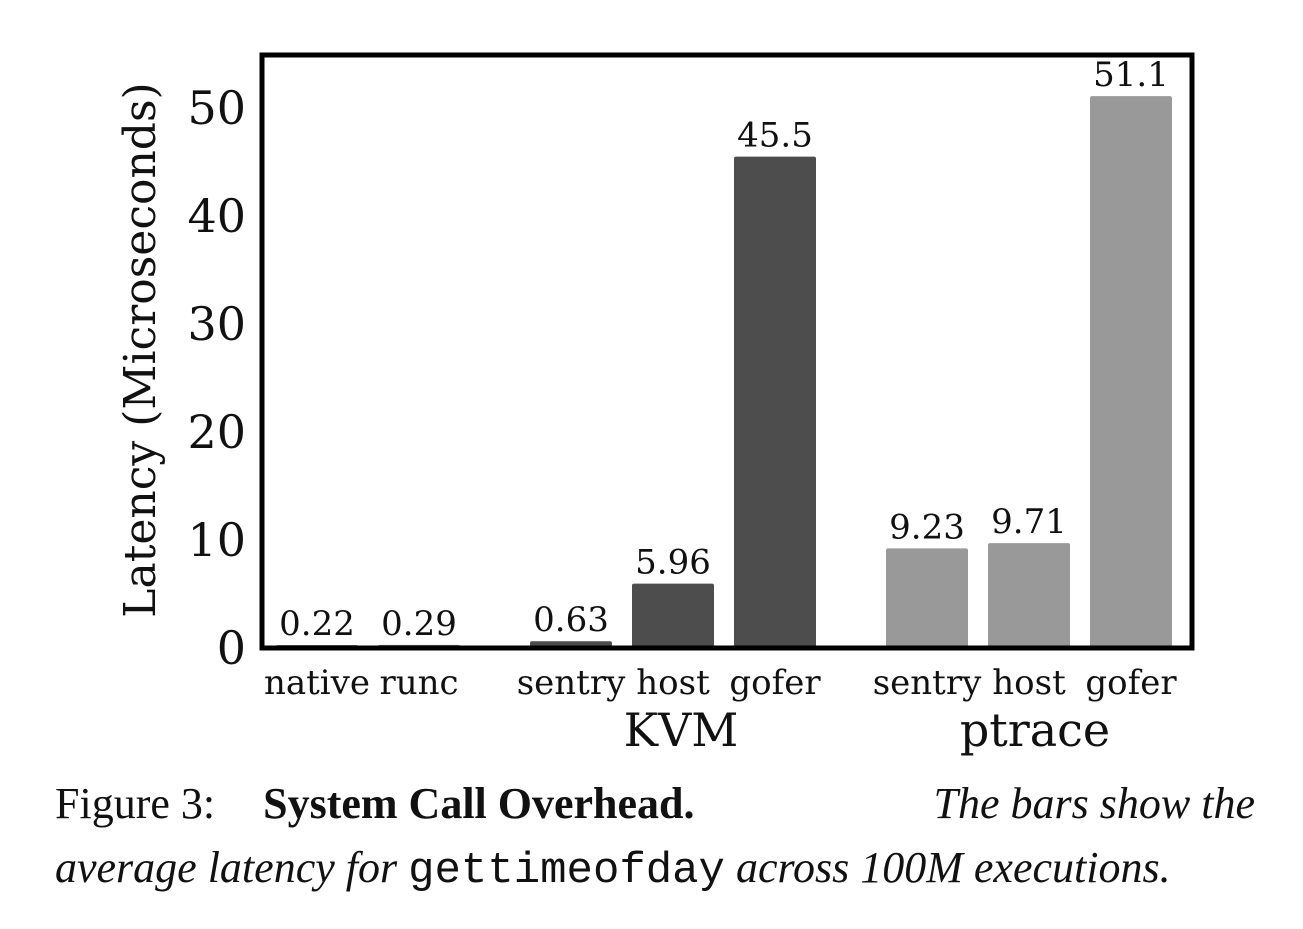 This screenshot has width=1303, height=929. What do you see at coordinates (419, 624) in the screenshot?
I see `value-label: 0.29` at bounding box center [419, 624].